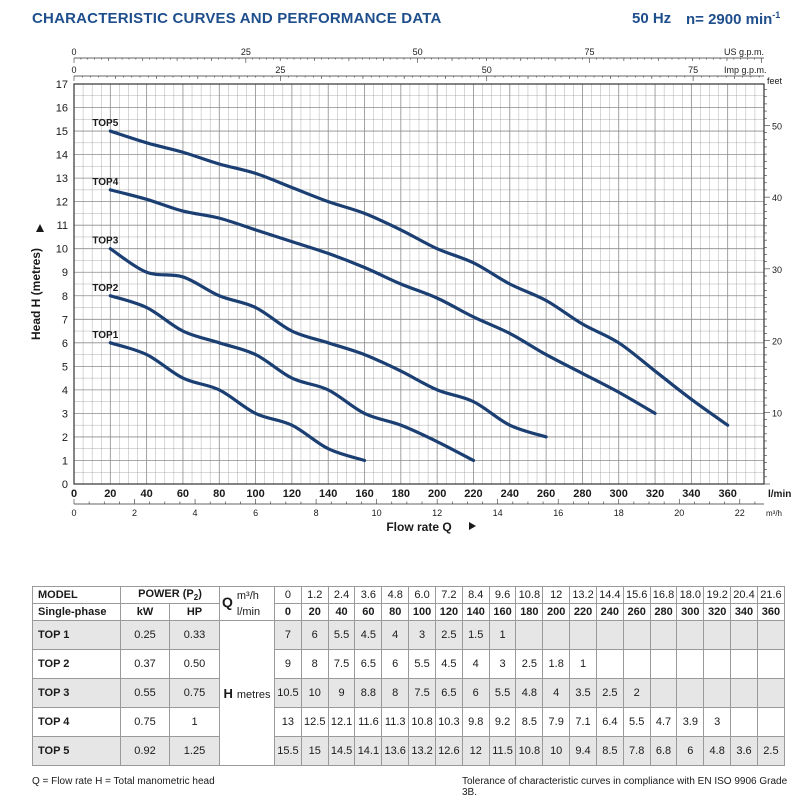 This screenshot has width=800, height=800. I want to click on x-tick-label: 120, so click(292, 494).